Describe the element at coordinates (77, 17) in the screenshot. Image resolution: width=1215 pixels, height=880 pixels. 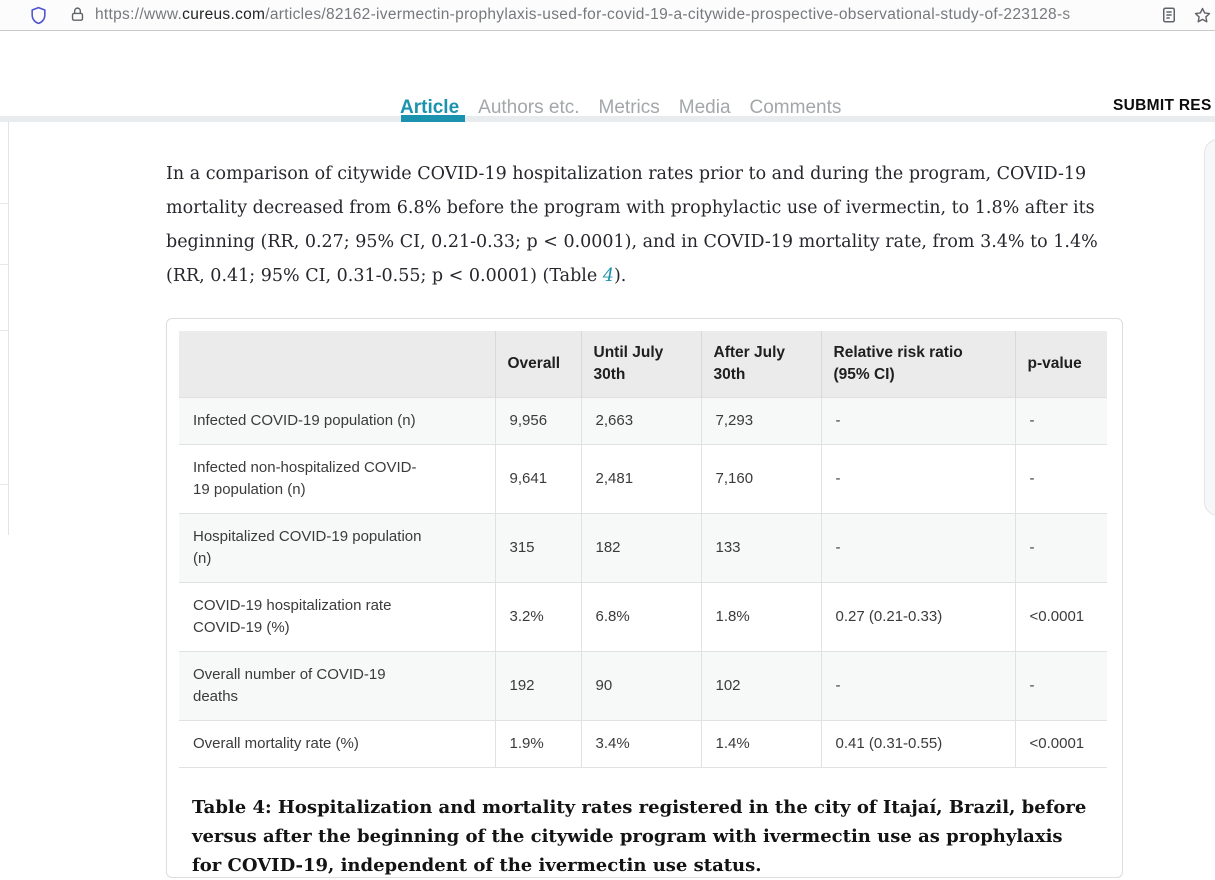
I see `https-lock-icon` at that location.